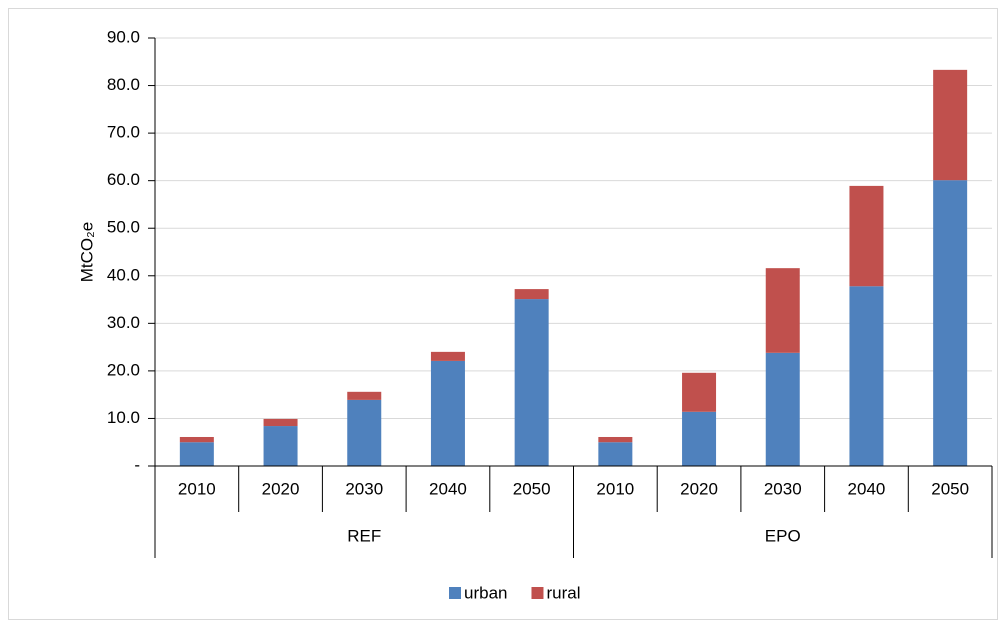 Image resolution: width=1006 pixels, height=631 pixels. I want to click on y-tick-label: 70.0, so click(123, 132).